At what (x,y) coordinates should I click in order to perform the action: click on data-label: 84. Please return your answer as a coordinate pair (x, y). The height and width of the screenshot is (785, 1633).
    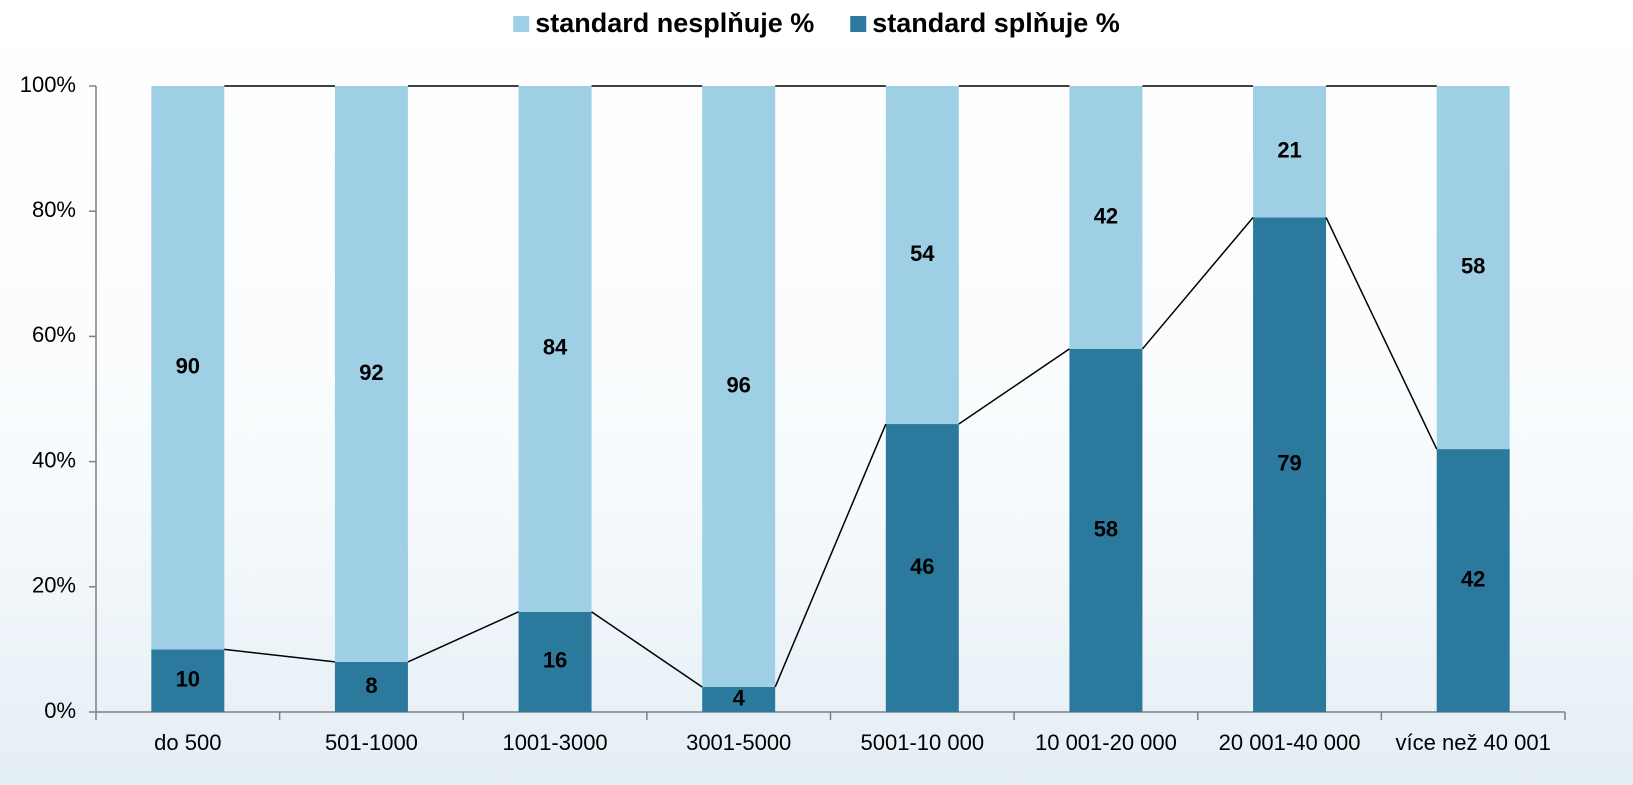
    Looking at the image, I should click on (555, 347).